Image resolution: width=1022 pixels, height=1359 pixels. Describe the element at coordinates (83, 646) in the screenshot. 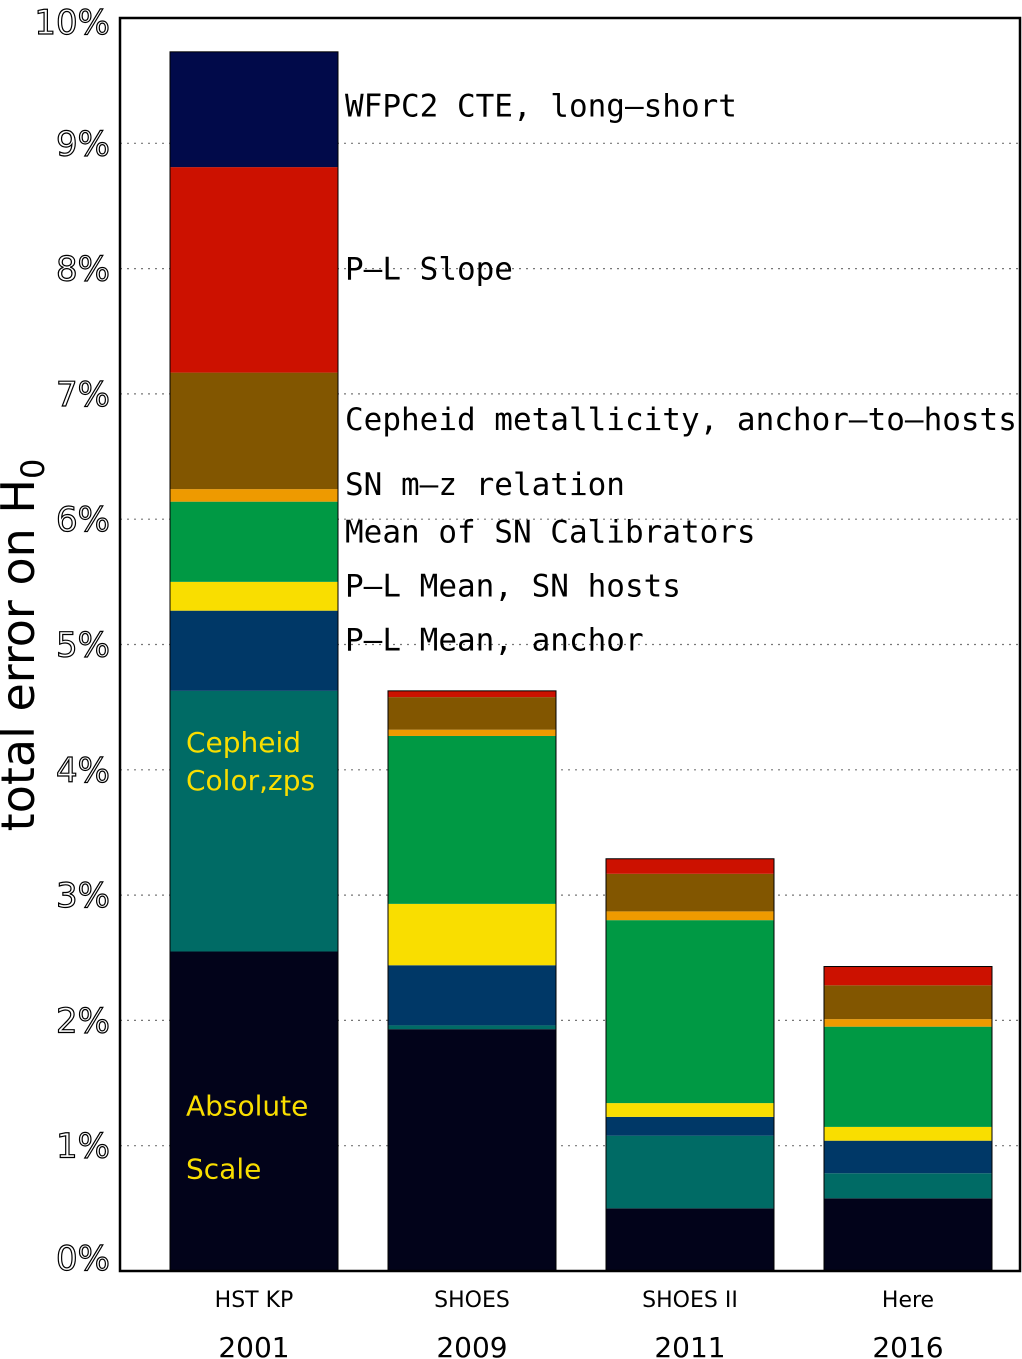

I see `y-tick-label: 5%` at that location.